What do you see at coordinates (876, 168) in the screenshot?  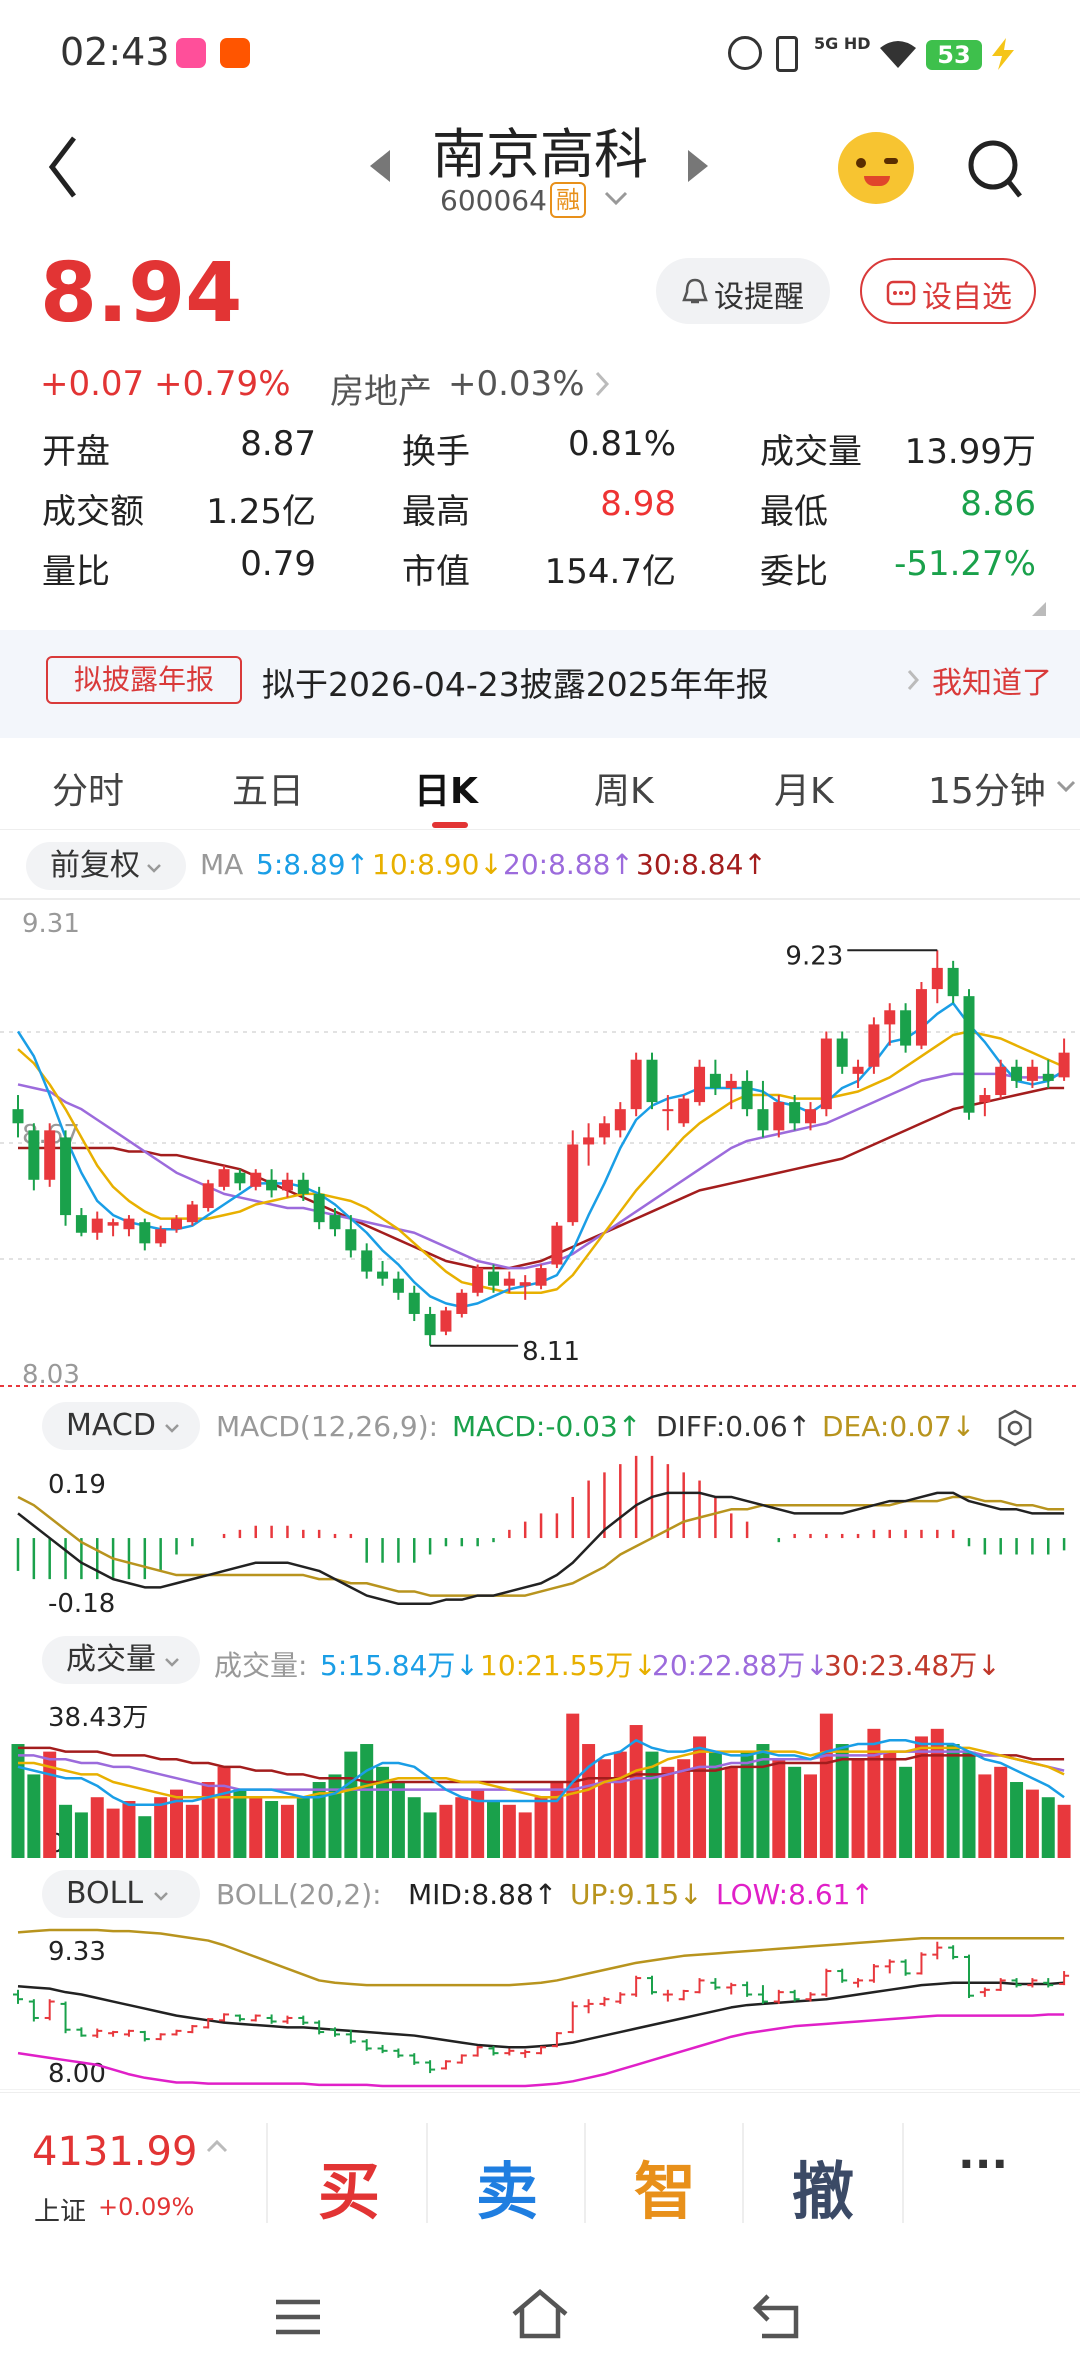 I see `mascot-avatar-icon` at bounding box center [876, 168].